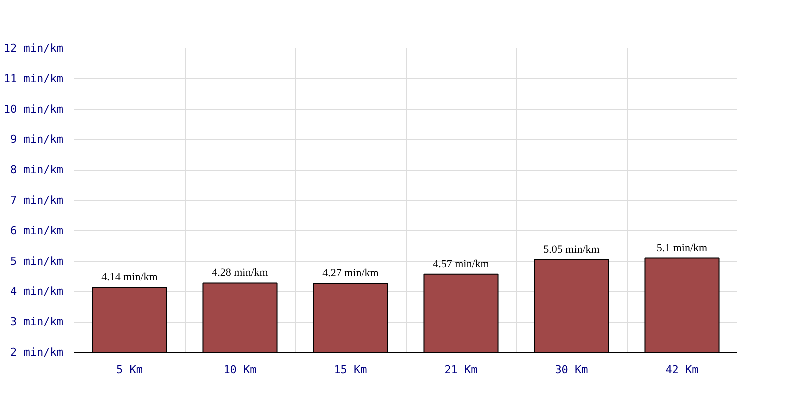  I want to click on data-label: 4.27 min/km, so click(351, 273).